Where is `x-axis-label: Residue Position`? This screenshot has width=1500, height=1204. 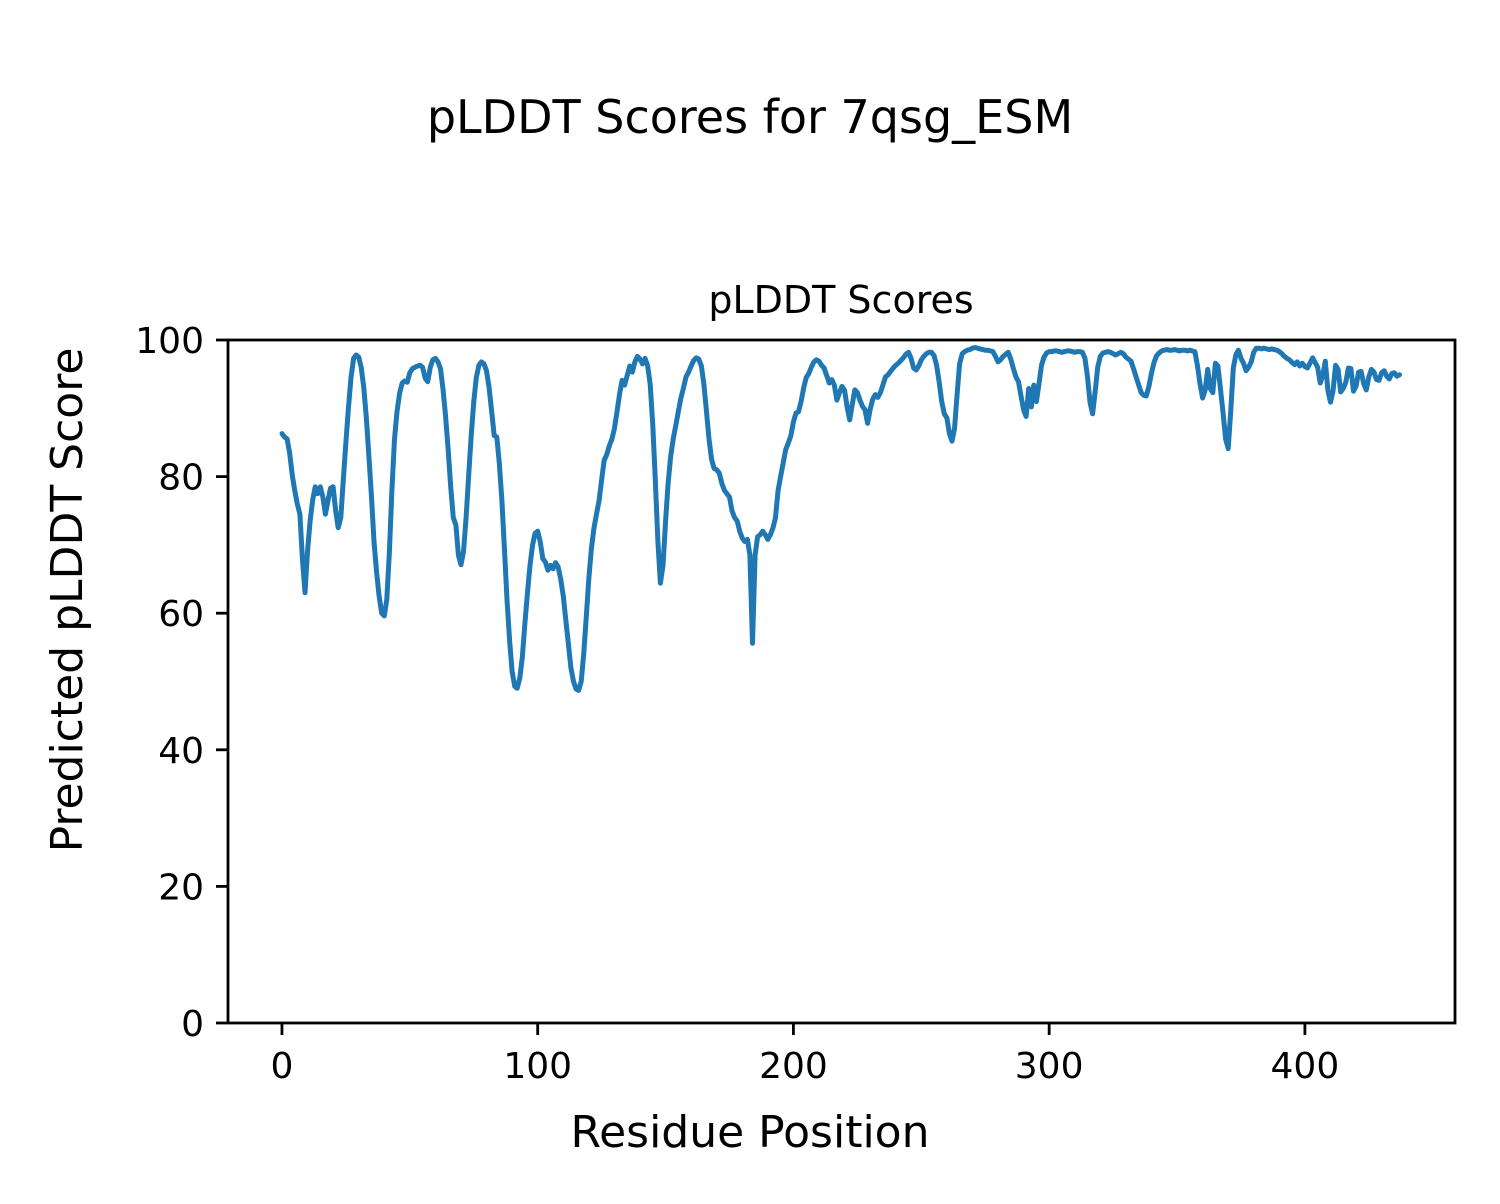 x-axis-label: Residue Position is located at coordinates (749, 1132).